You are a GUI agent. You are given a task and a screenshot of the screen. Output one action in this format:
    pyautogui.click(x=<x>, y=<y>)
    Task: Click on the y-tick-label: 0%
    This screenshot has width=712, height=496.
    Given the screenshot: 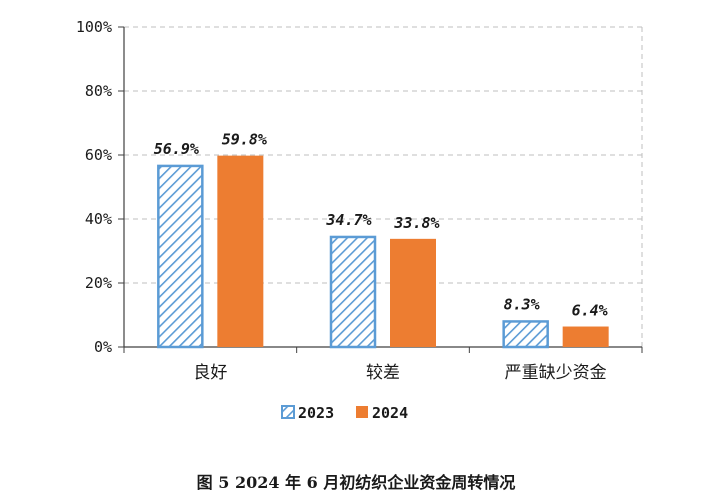 What is the action you would take?
    pyautogui.click(x=103, y=347)
    